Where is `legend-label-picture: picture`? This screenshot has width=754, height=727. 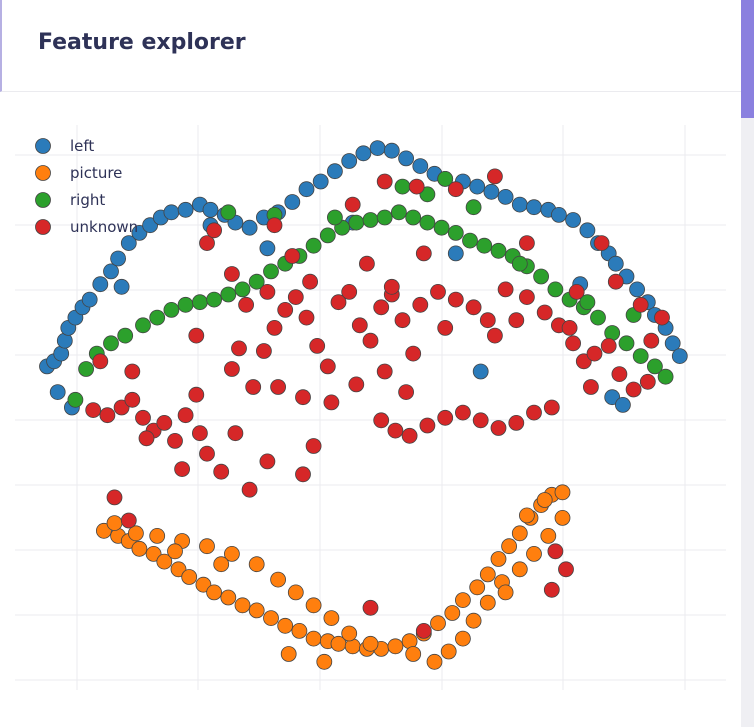 legend-label-picture: picture is located at coordinates (96, 173).